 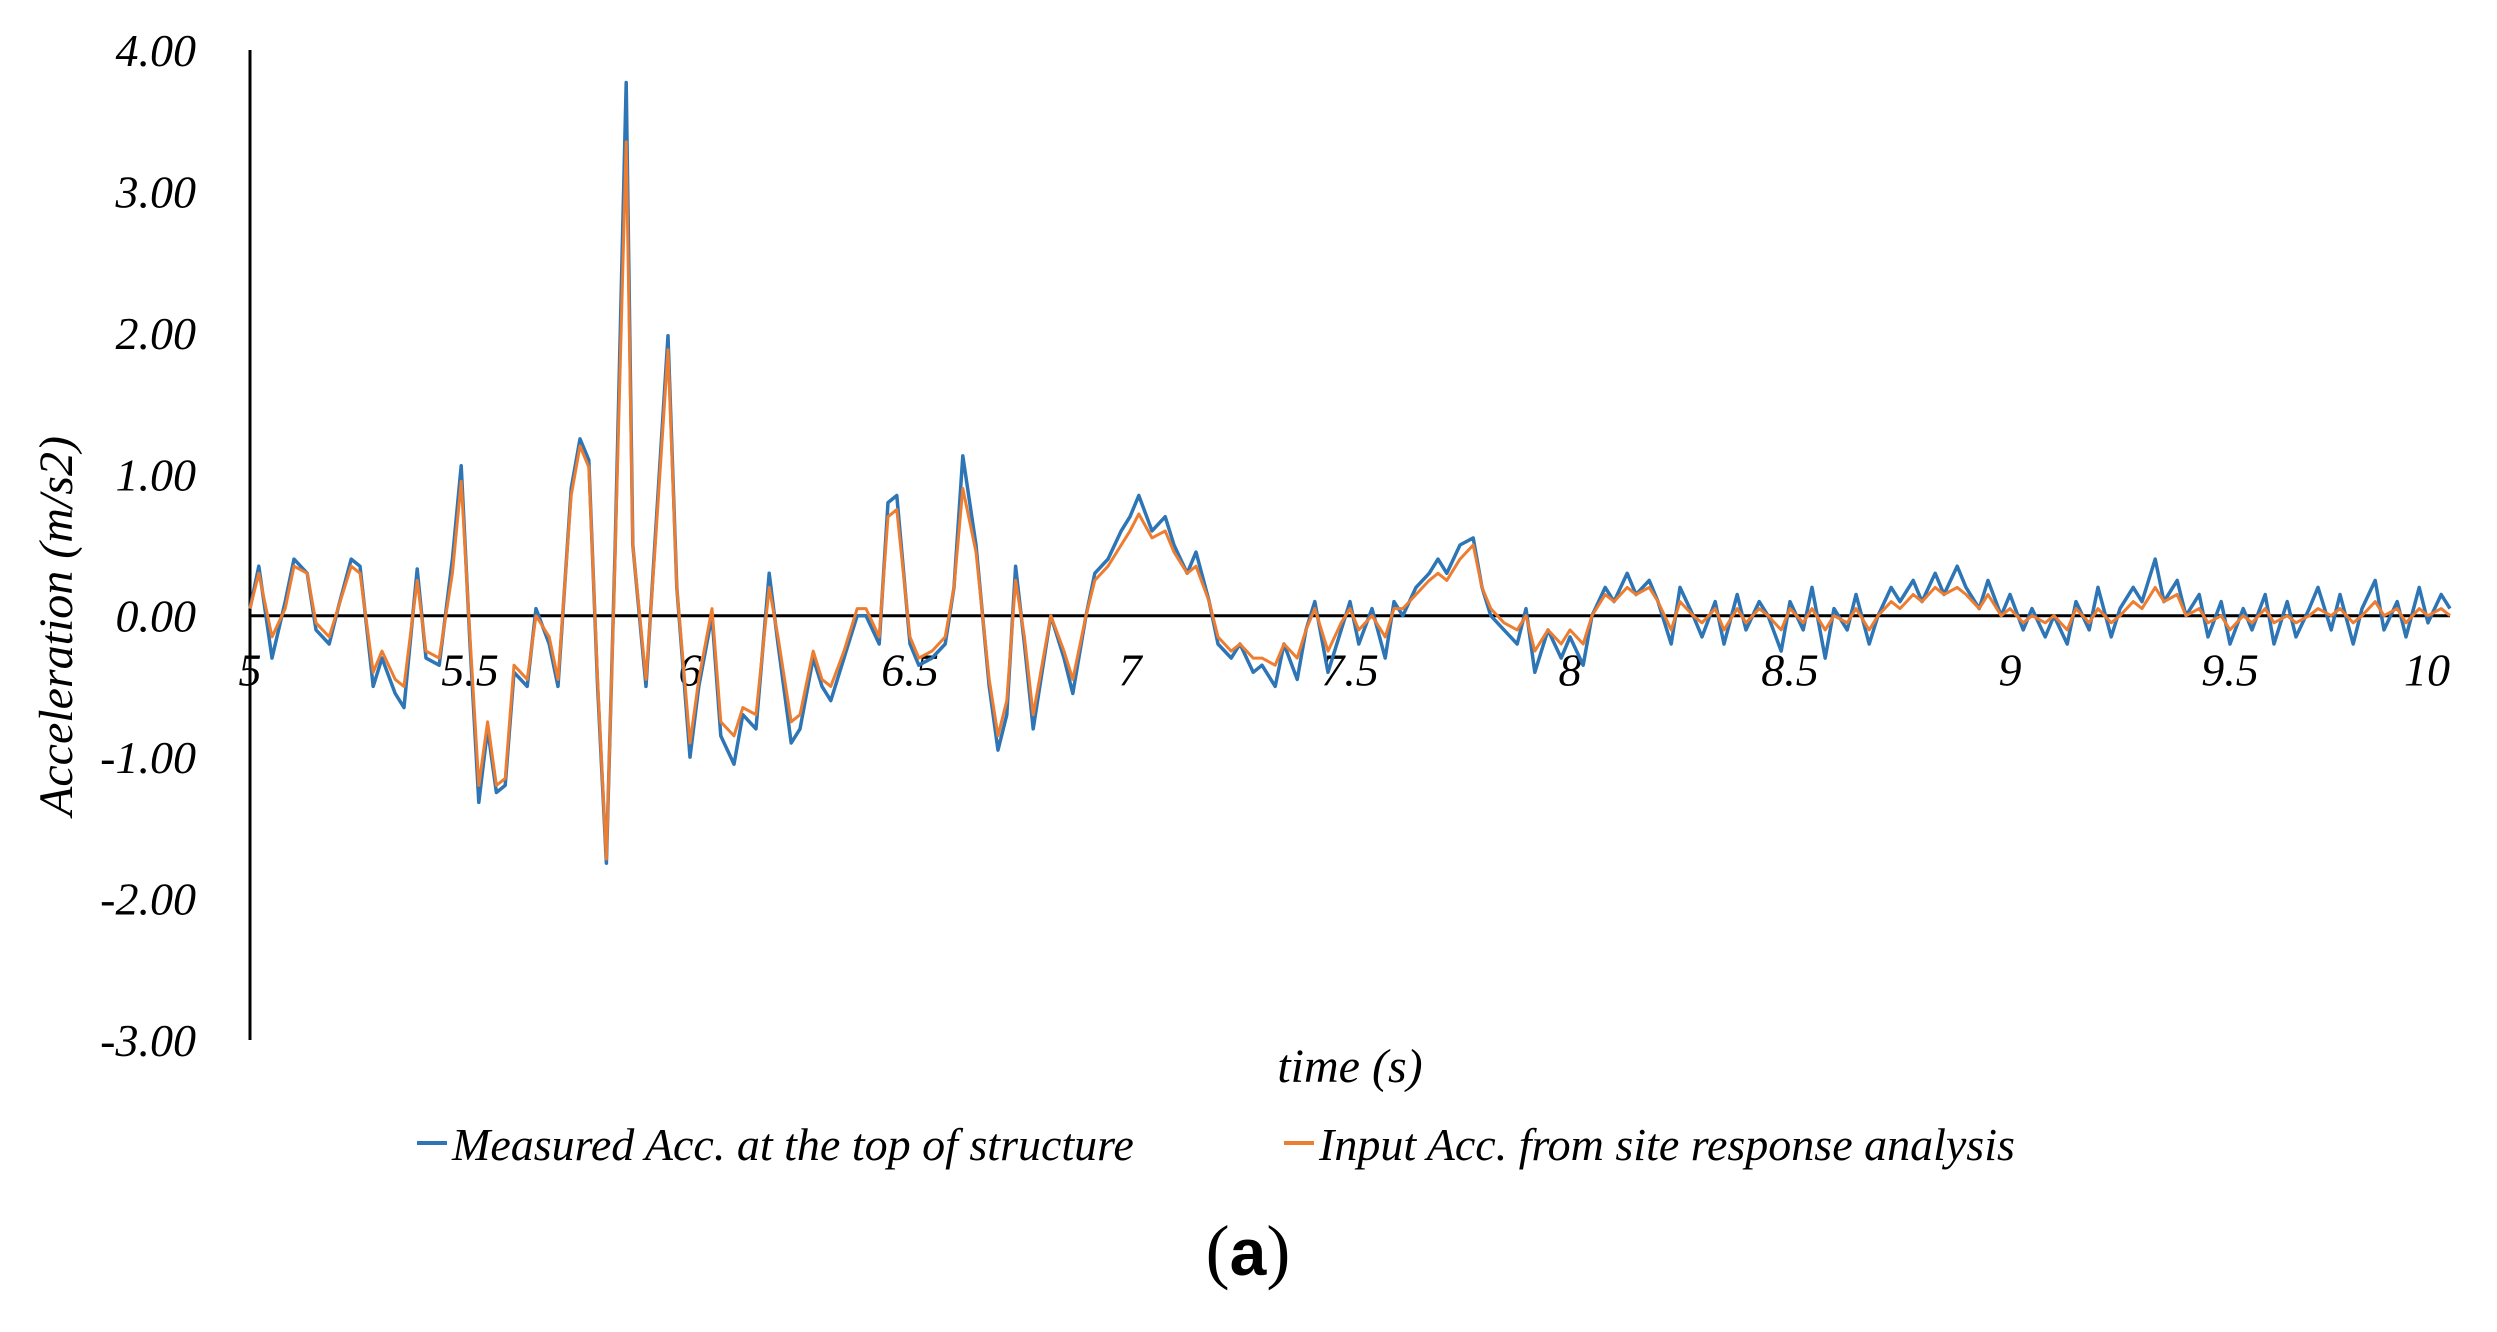 I want to click on x-tick-labels: 5 5.5 6 6.5 7 7.5 8 8.5 9 9.5 10, so click(x=1345, y=670).